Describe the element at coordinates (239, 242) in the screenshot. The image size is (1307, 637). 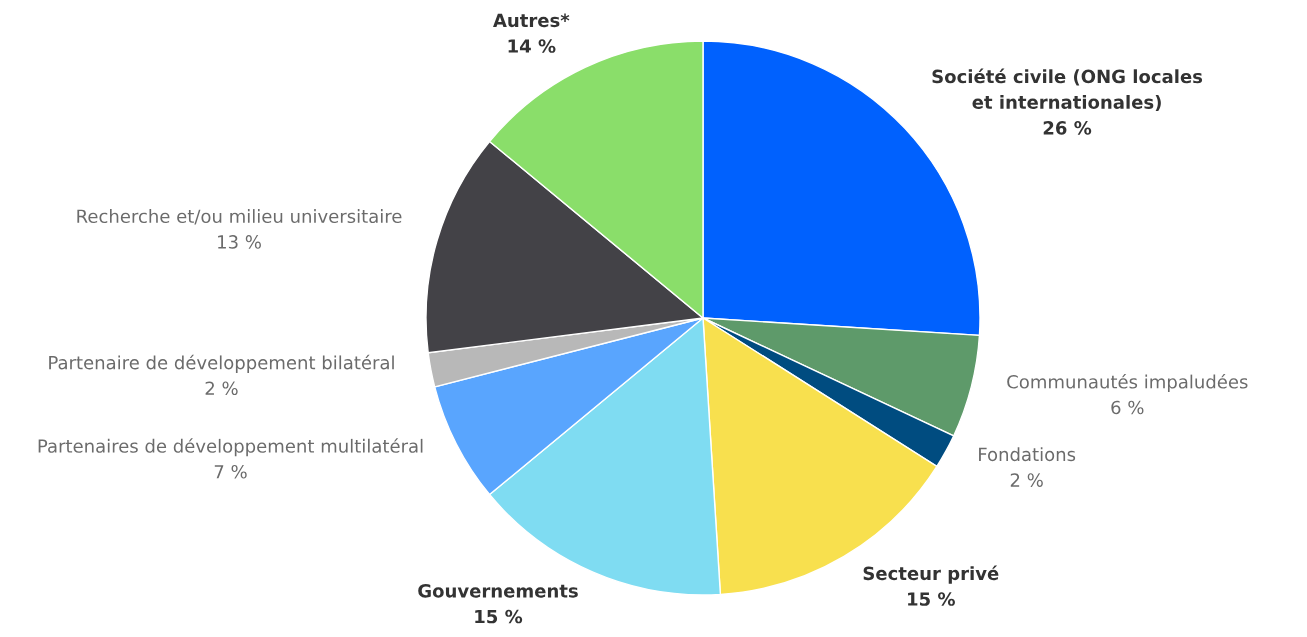
I see `data-label: 13 %` at that location.